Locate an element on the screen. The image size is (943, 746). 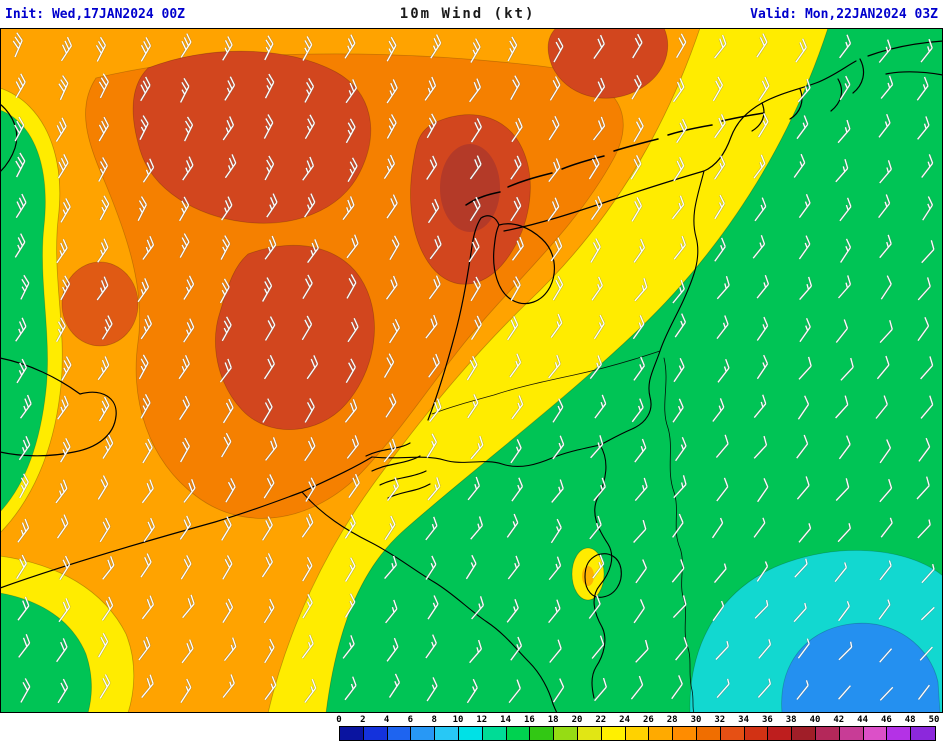
legend-tick: 50 is located at coordinates (934, 720).